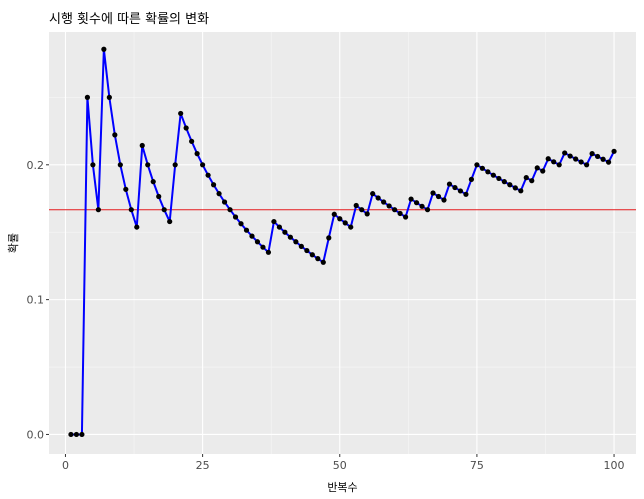  I want to click on x-tick-label: 0, so click(65, 465).